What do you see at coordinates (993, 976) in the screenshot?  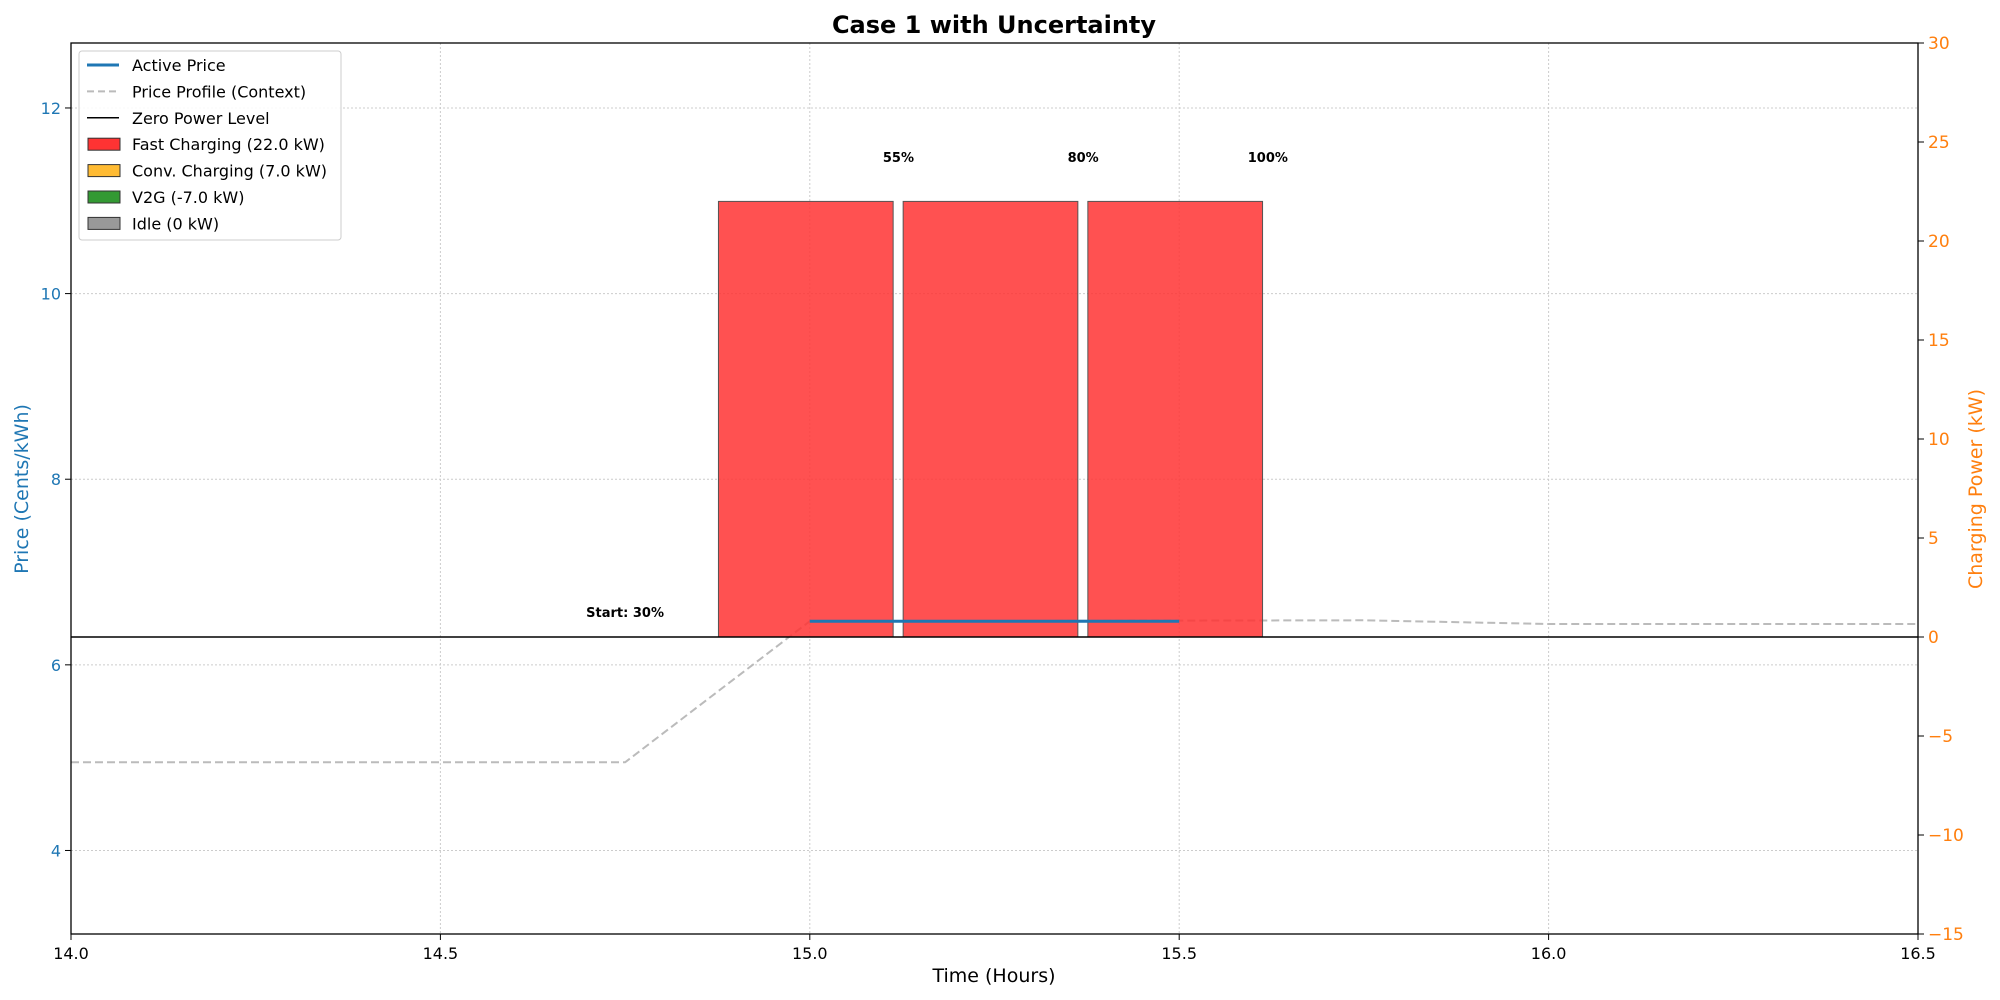 I see `x-axis-label: Time (Hours)` at bounding box center [993, 976].